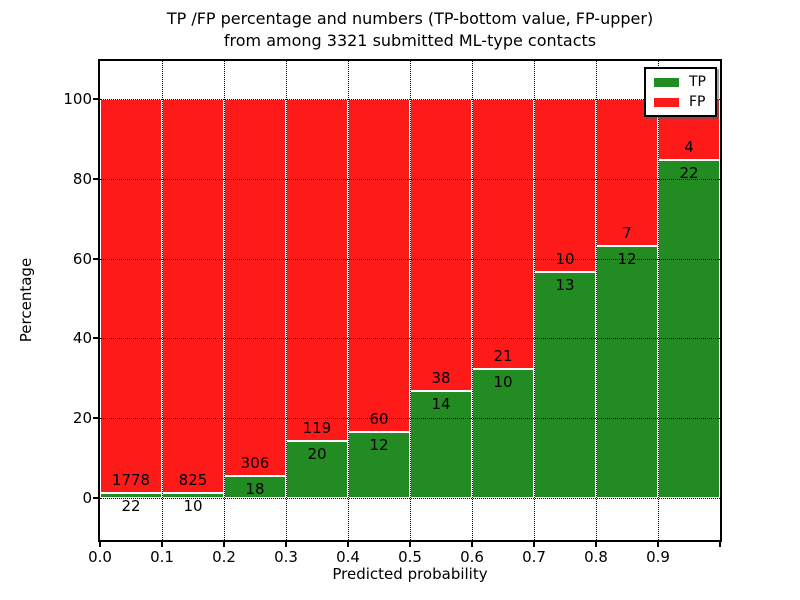 This screenshot has width=800, height=600. Describe the element at coordinates (410, 557) in the screenshot. I see `x-tick-label: 0.5` at that location.